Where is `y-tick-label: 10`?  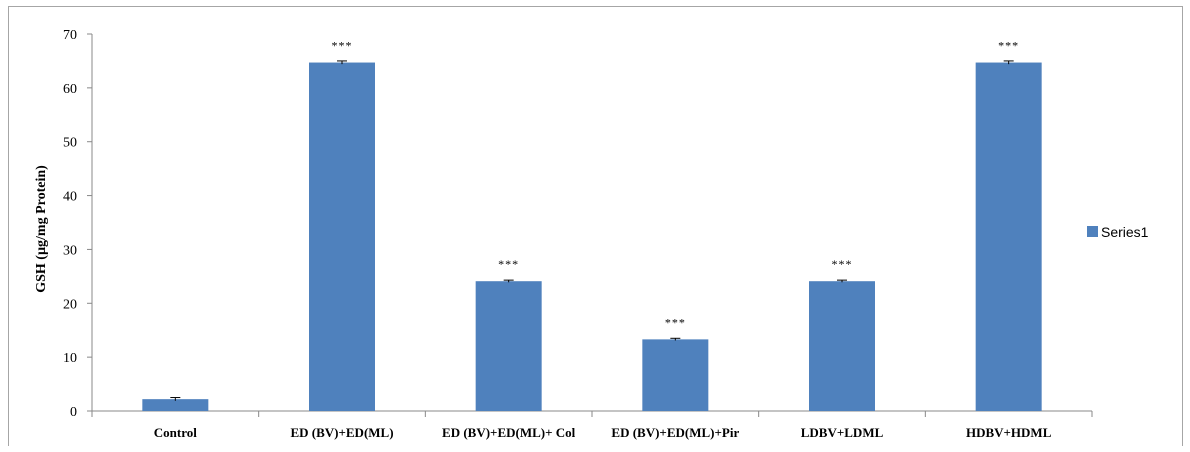
y-tick-label: 10 is located at coordinates (70, 358).